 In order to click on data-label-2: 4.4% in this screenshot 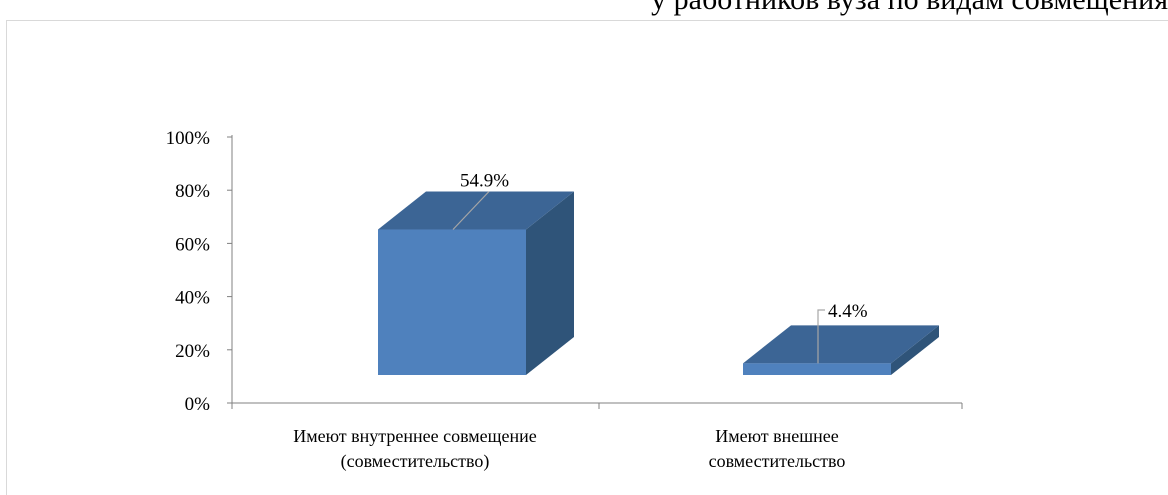, I will do `click(848, 311)`.